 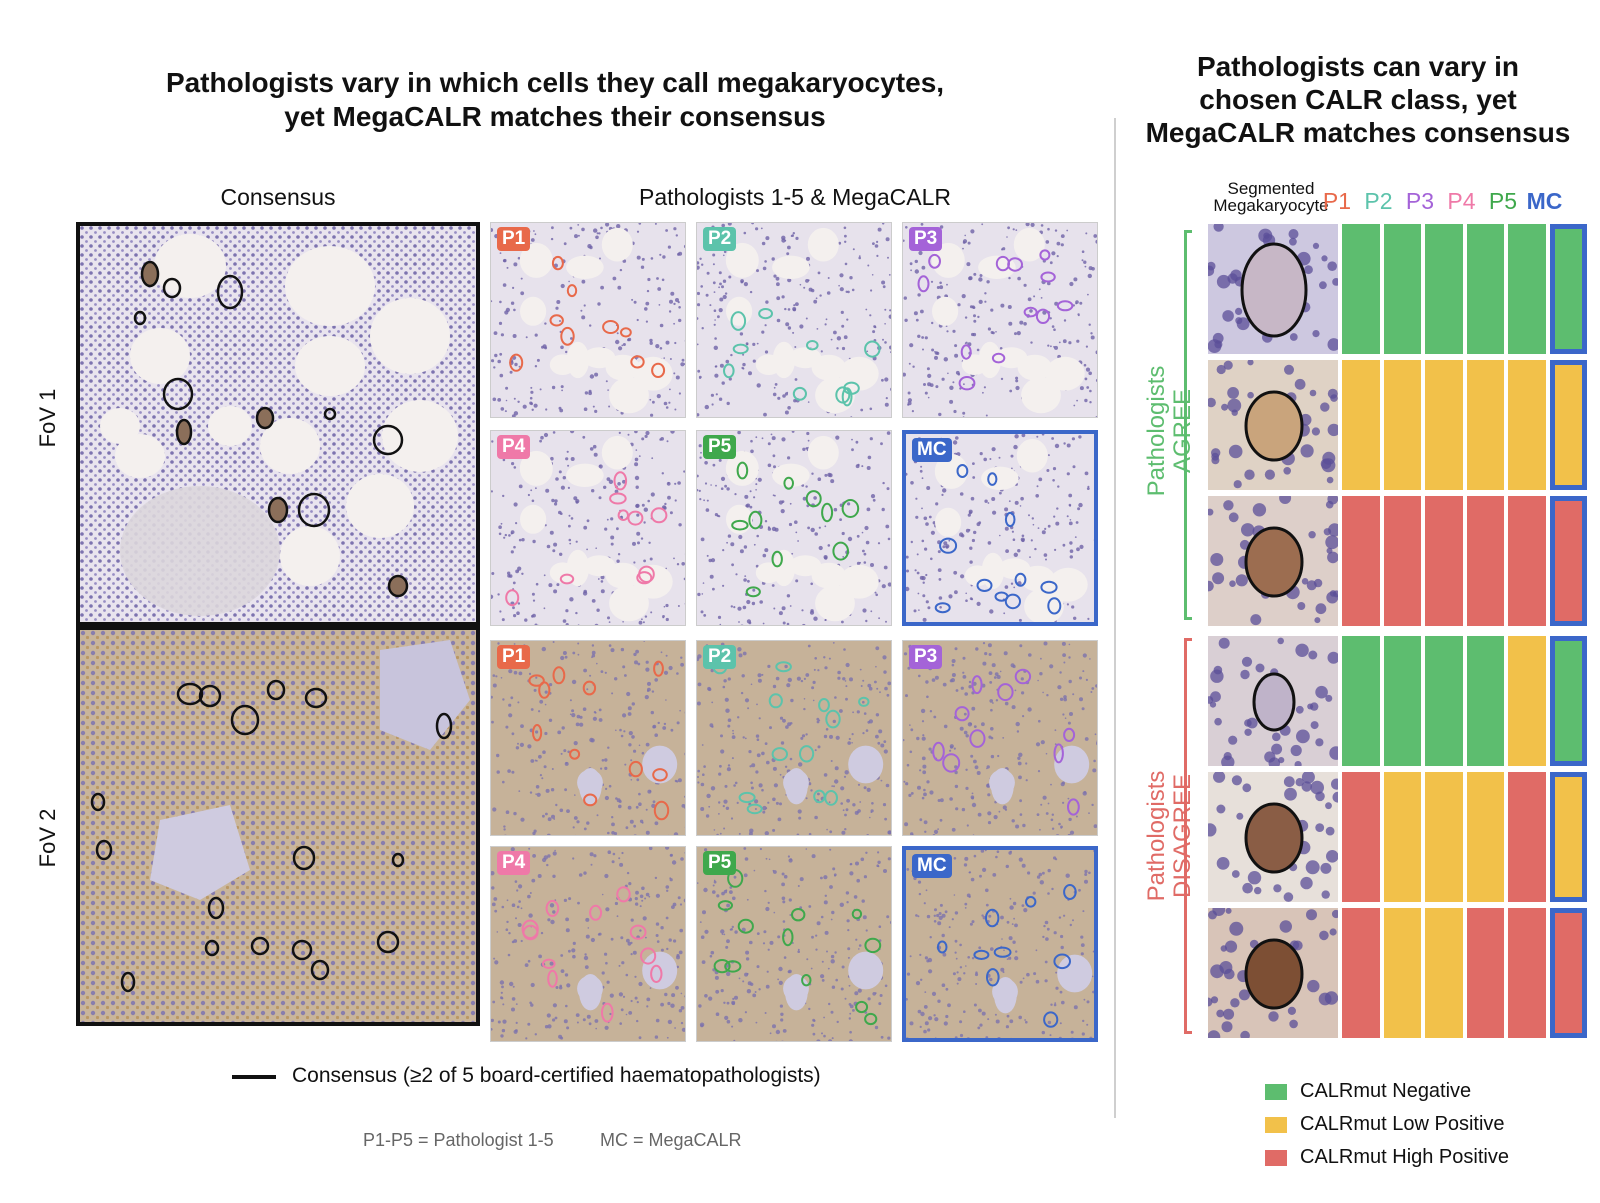 I want to click on class-cell-p3-high, so click(x=1444, y=561).